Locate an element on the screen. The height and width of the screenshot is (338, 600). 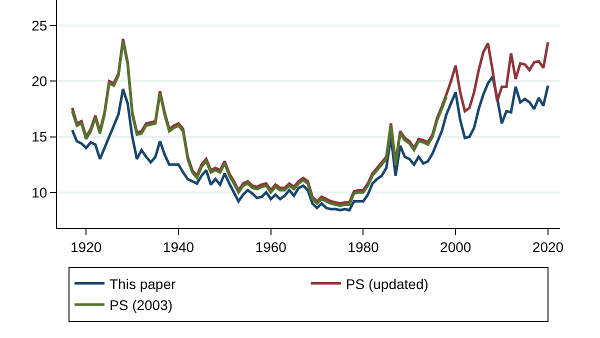
x-tick-label: 1920 is located at coordinates (86, 246).